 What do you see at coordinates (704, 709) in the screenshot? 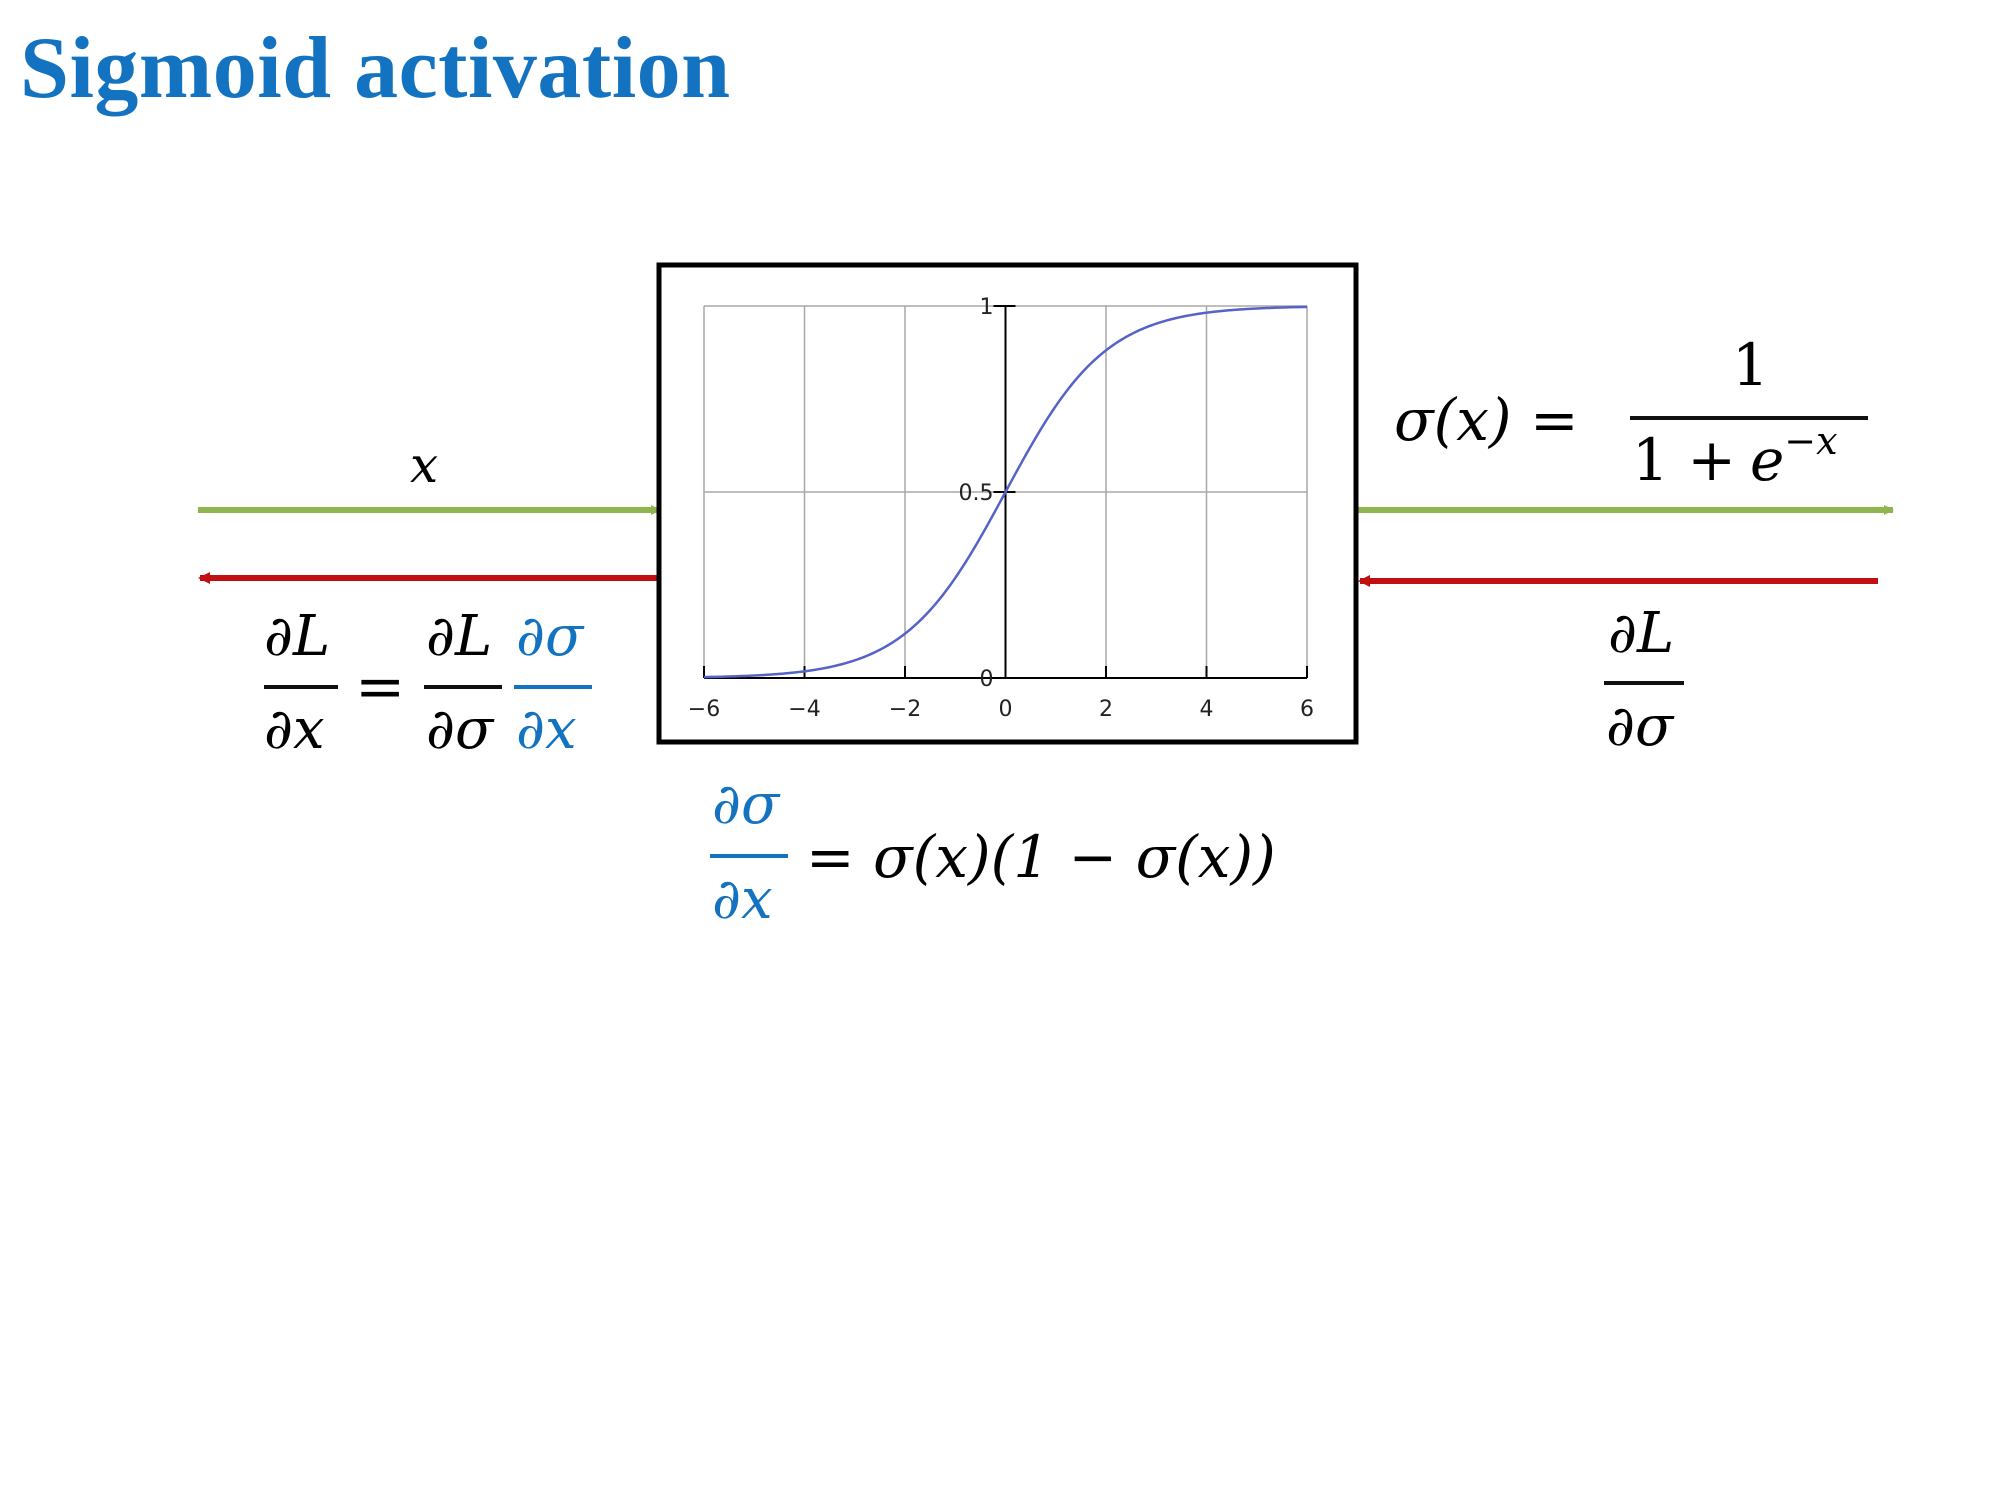
I see `x-tick-label: −6` at bounding box center [704, 709].